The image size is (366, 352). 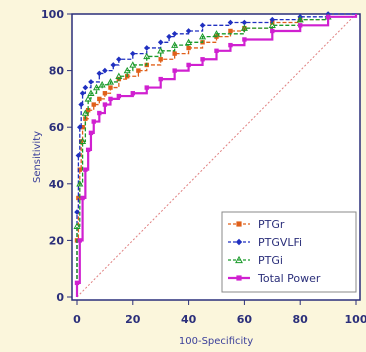 What do you see at coordinates (57, 240) in the screenshot?
I see `y-tick-label: 20` at bounding box center [57, 240].